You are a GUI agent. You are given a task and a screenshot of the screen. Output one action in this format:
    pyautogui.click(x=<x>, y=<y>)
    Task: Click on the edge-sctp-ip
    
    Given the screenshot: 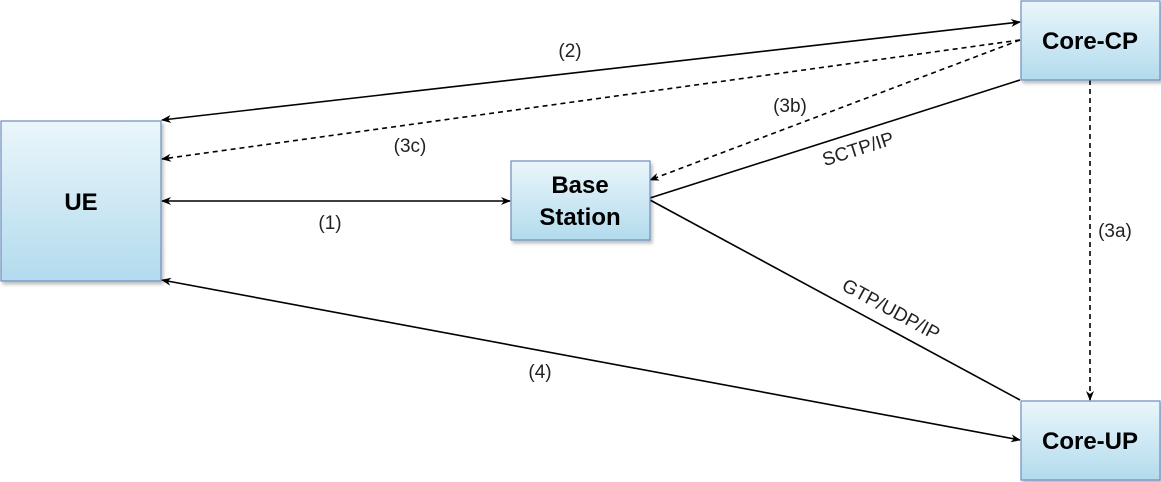 What is the action you would take?
    pyautogui.click(x=835, y=139)
    